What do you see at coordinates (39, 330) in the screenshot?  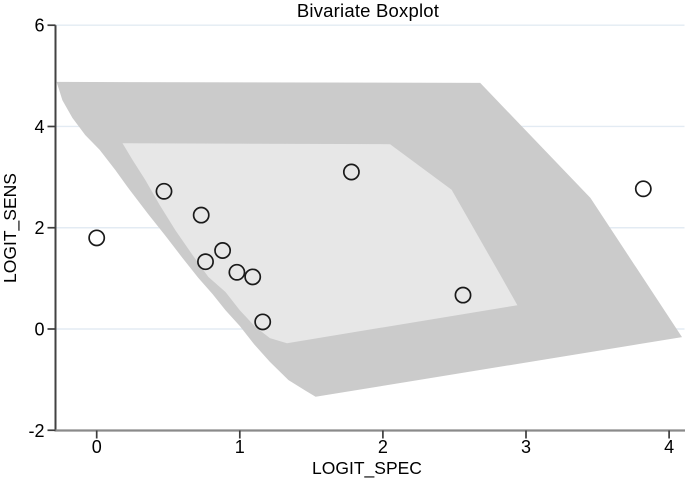 I see `y-tick-label-0: 0` at bounding box center [39, 330].